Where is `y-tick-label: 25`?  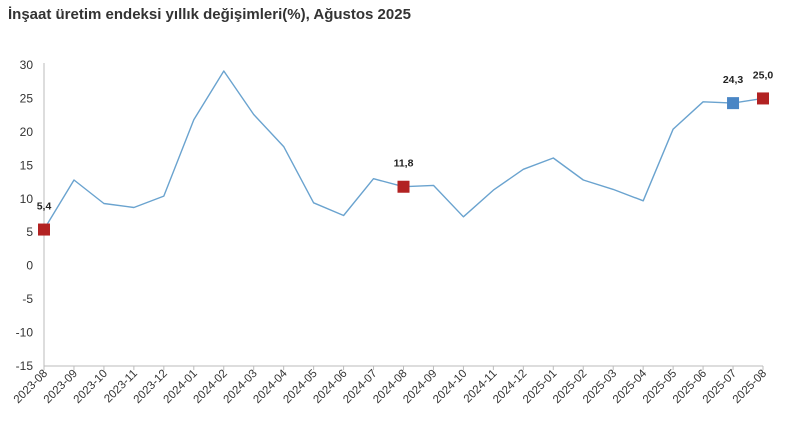
y-tick-label: 25 is located at coordinates (27, 98).